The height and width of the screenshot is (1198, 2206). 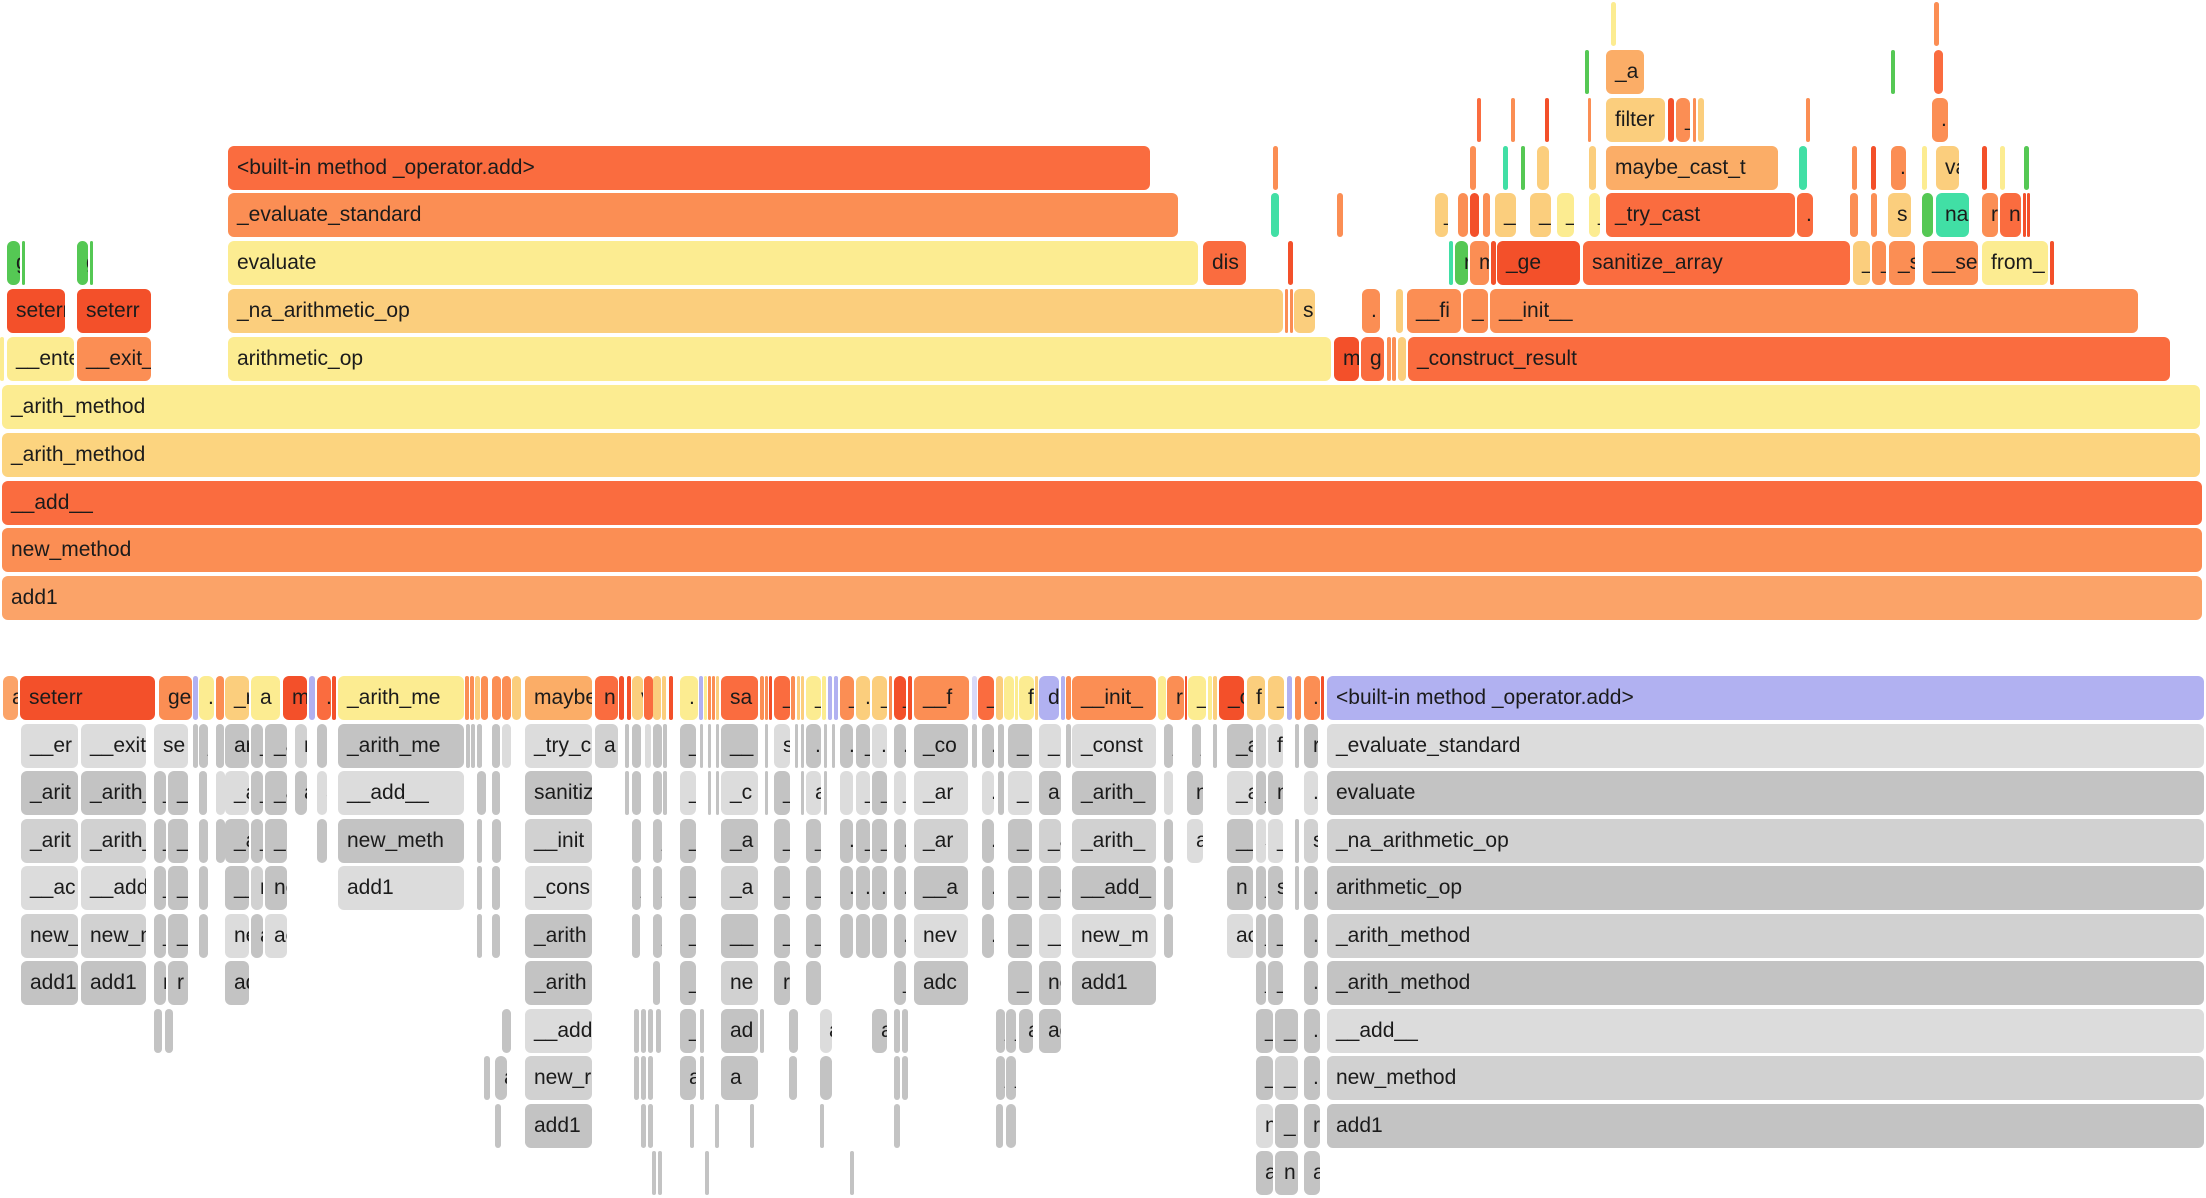 What do you see at coordinates (1765, 983) in the screenshot?
I see `flame-frame: _arith_method` at bounding box center [1765, 983].